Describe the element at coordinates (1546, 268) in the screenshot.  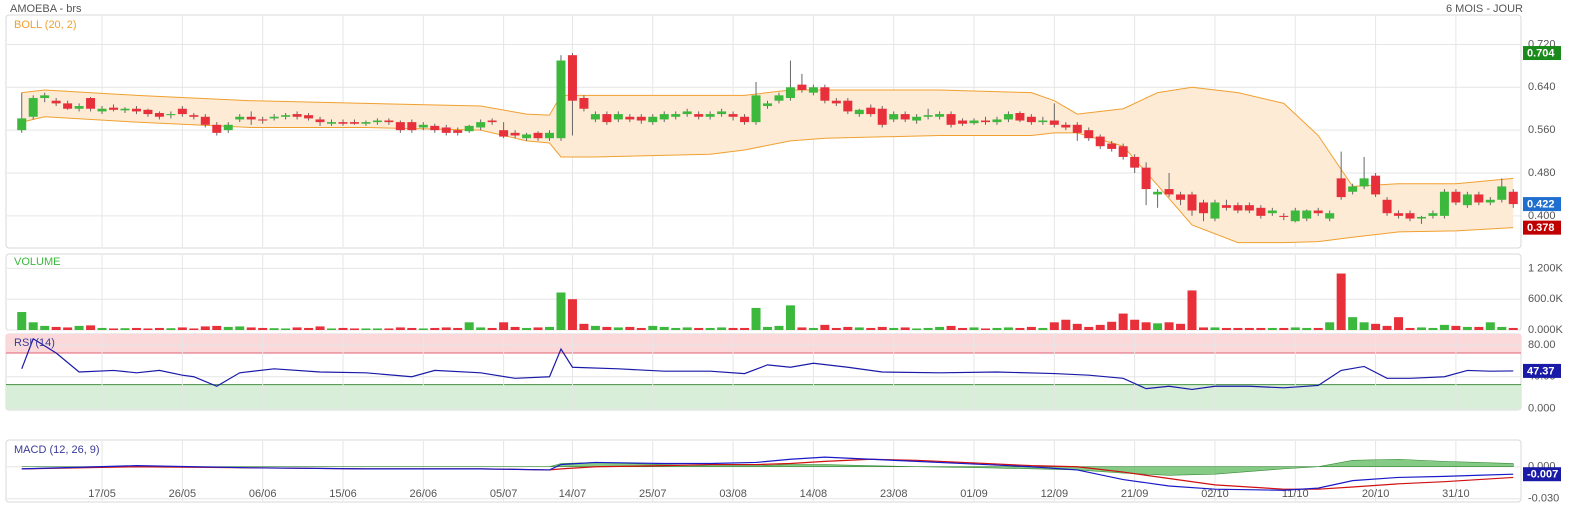
I see `y-tick-label: 1 200K` at that location.